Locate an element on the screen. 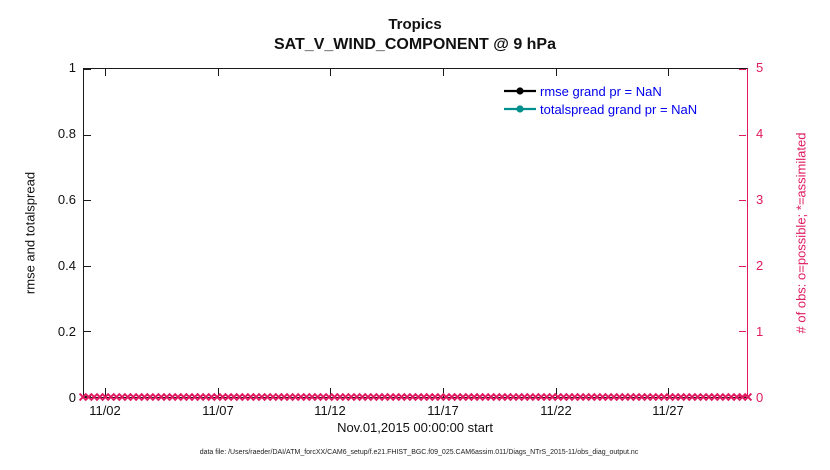 This screenshot has width=830, height=470. x-tick-label: 11/22 is located at coordinates (556, 410).